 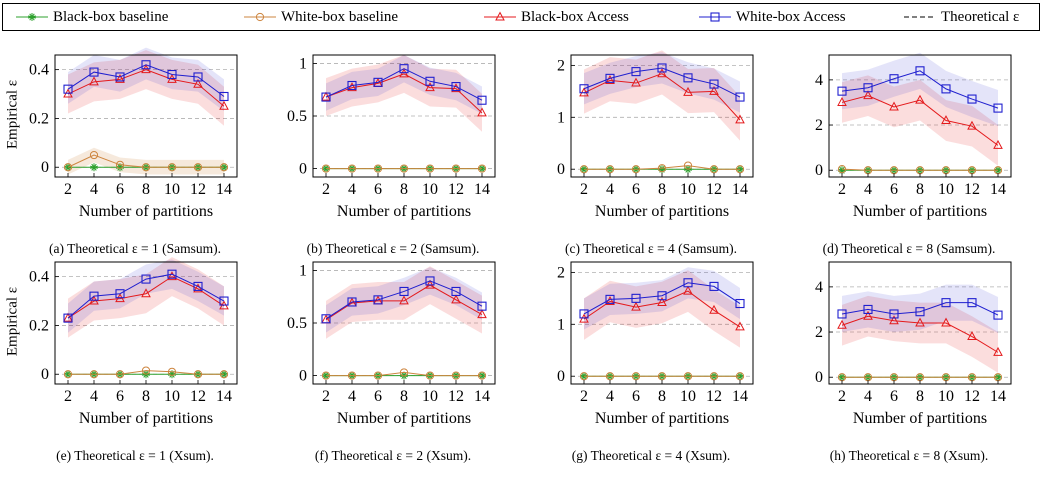 What do you see at coordinates (998, 396) in the screenshot?
I see `x-tick-label: 14` at bounding box center [998, 396].